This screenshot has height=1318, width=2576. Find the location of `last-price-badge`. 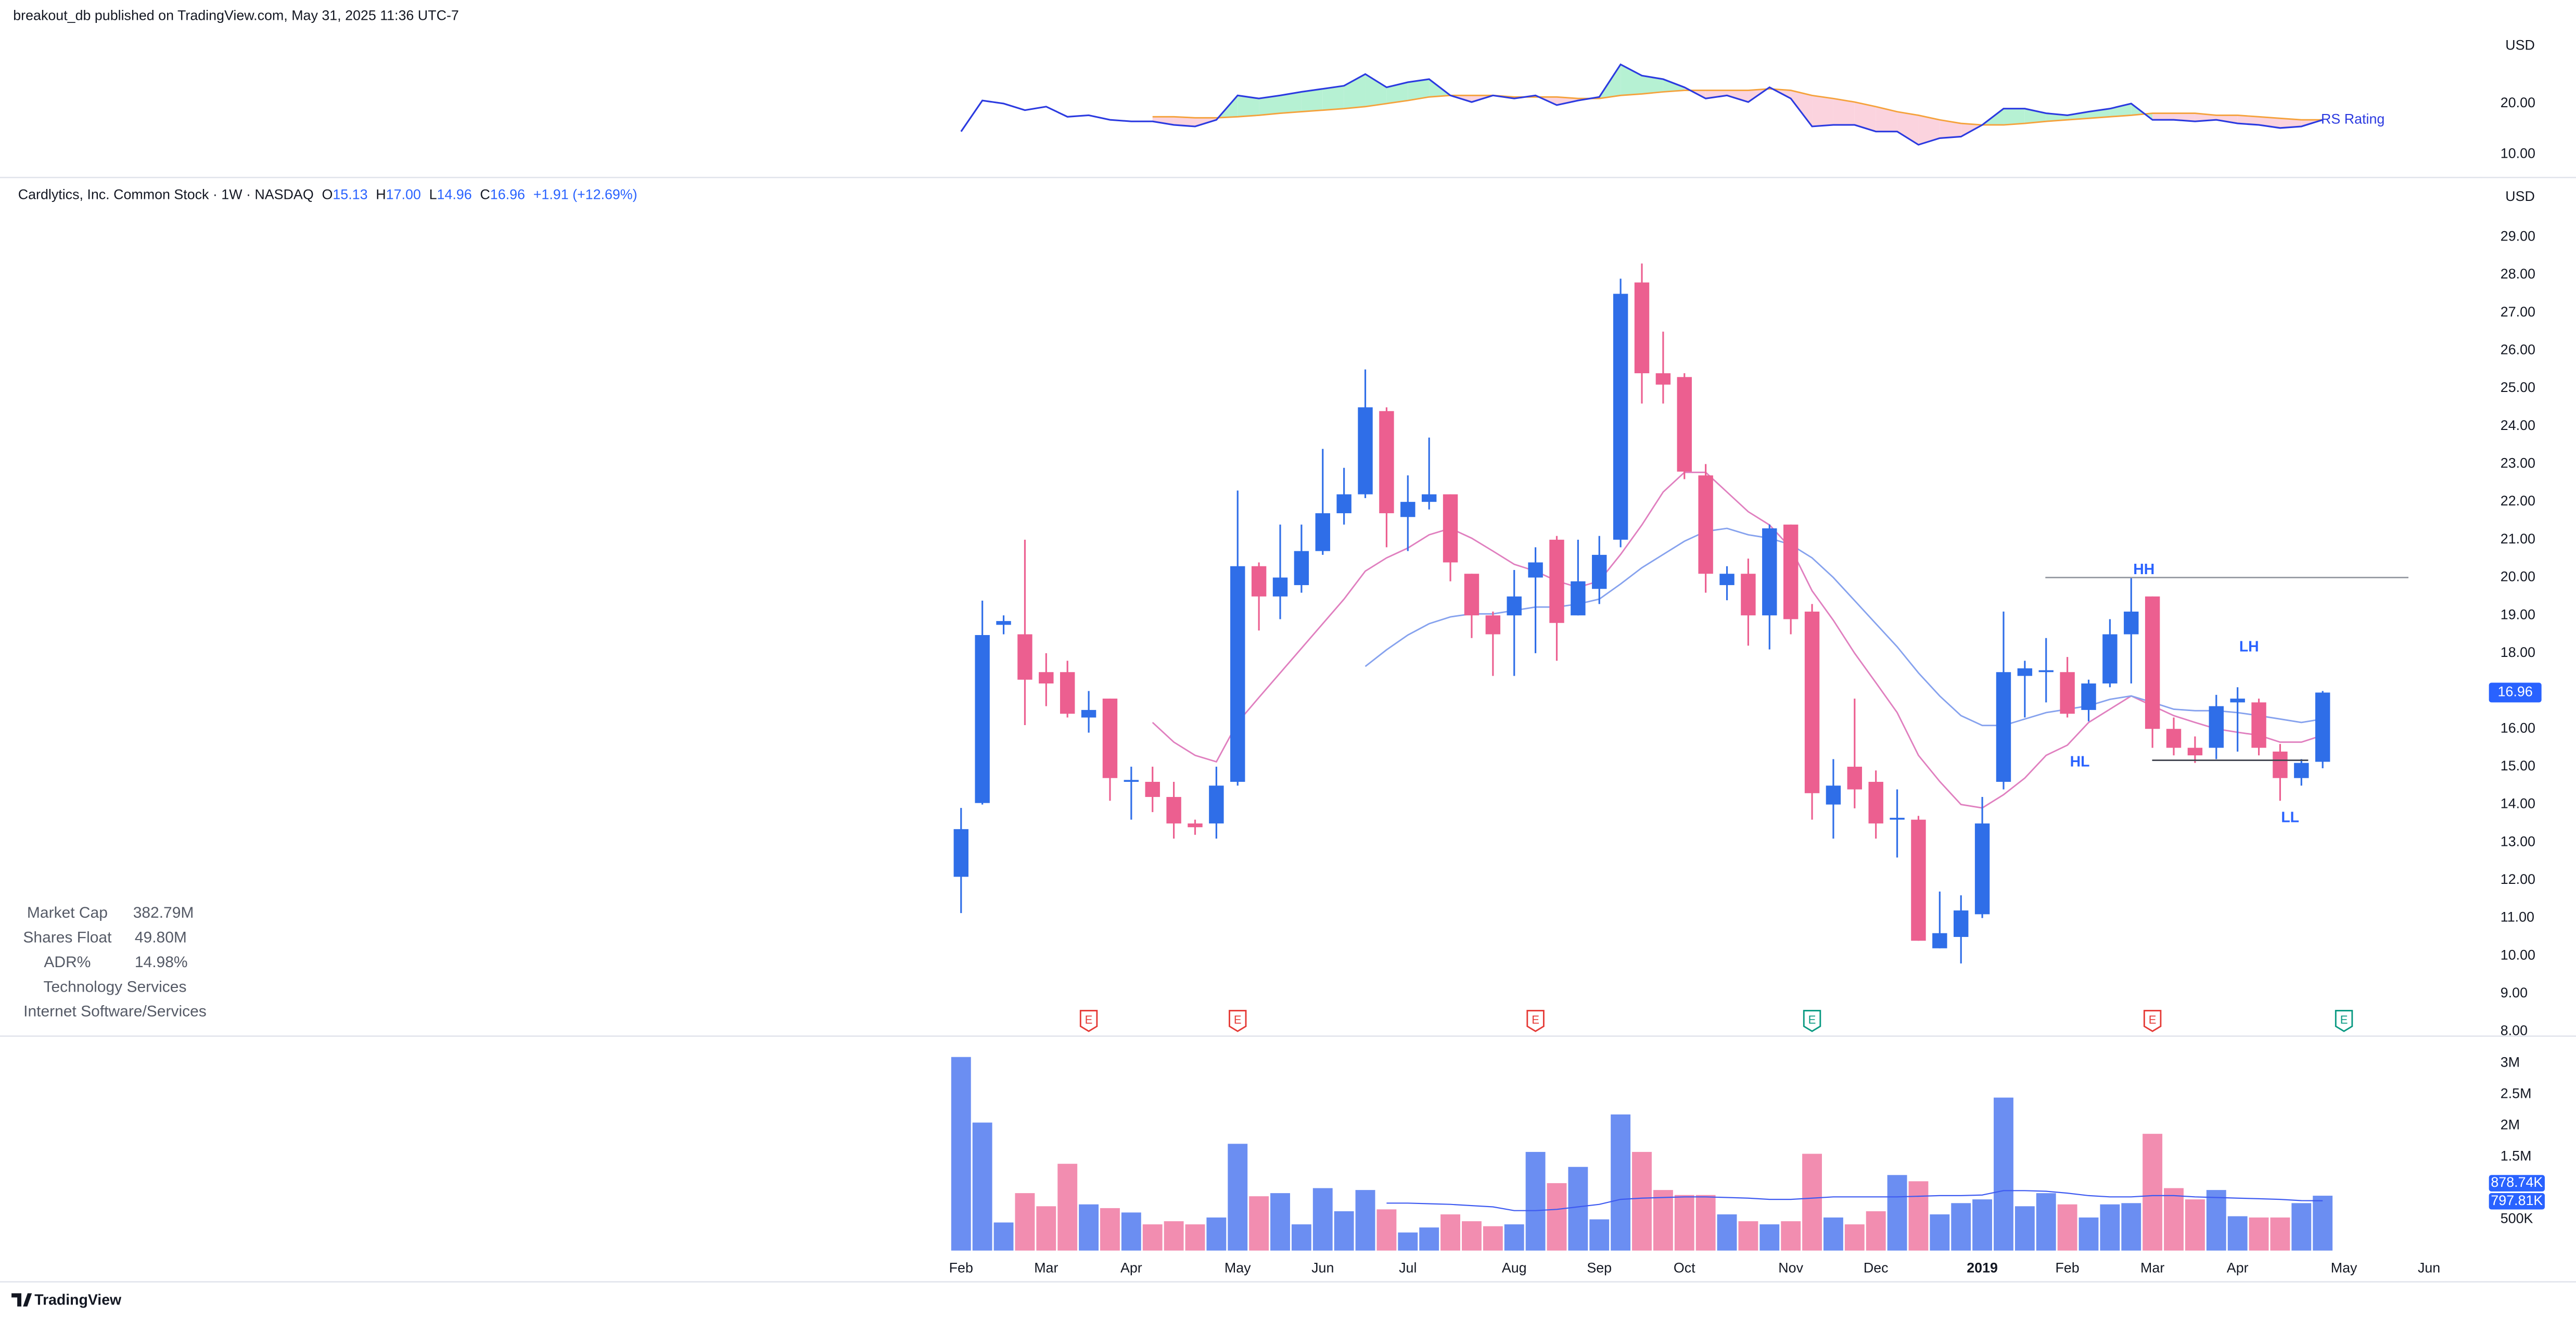

last-price-badge is located at coordinates (2515, 692).